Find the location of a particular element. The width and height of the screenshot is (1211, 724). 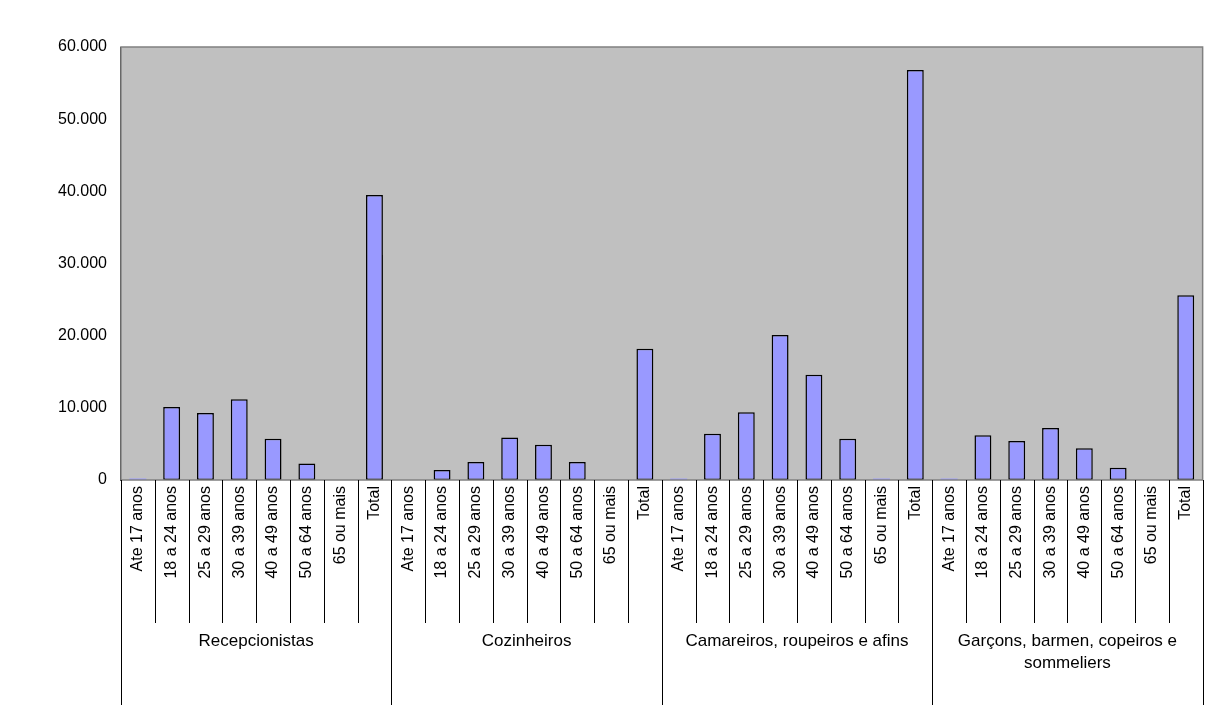

y-tick-label: 60.000 is located at coordinates (83, 46).